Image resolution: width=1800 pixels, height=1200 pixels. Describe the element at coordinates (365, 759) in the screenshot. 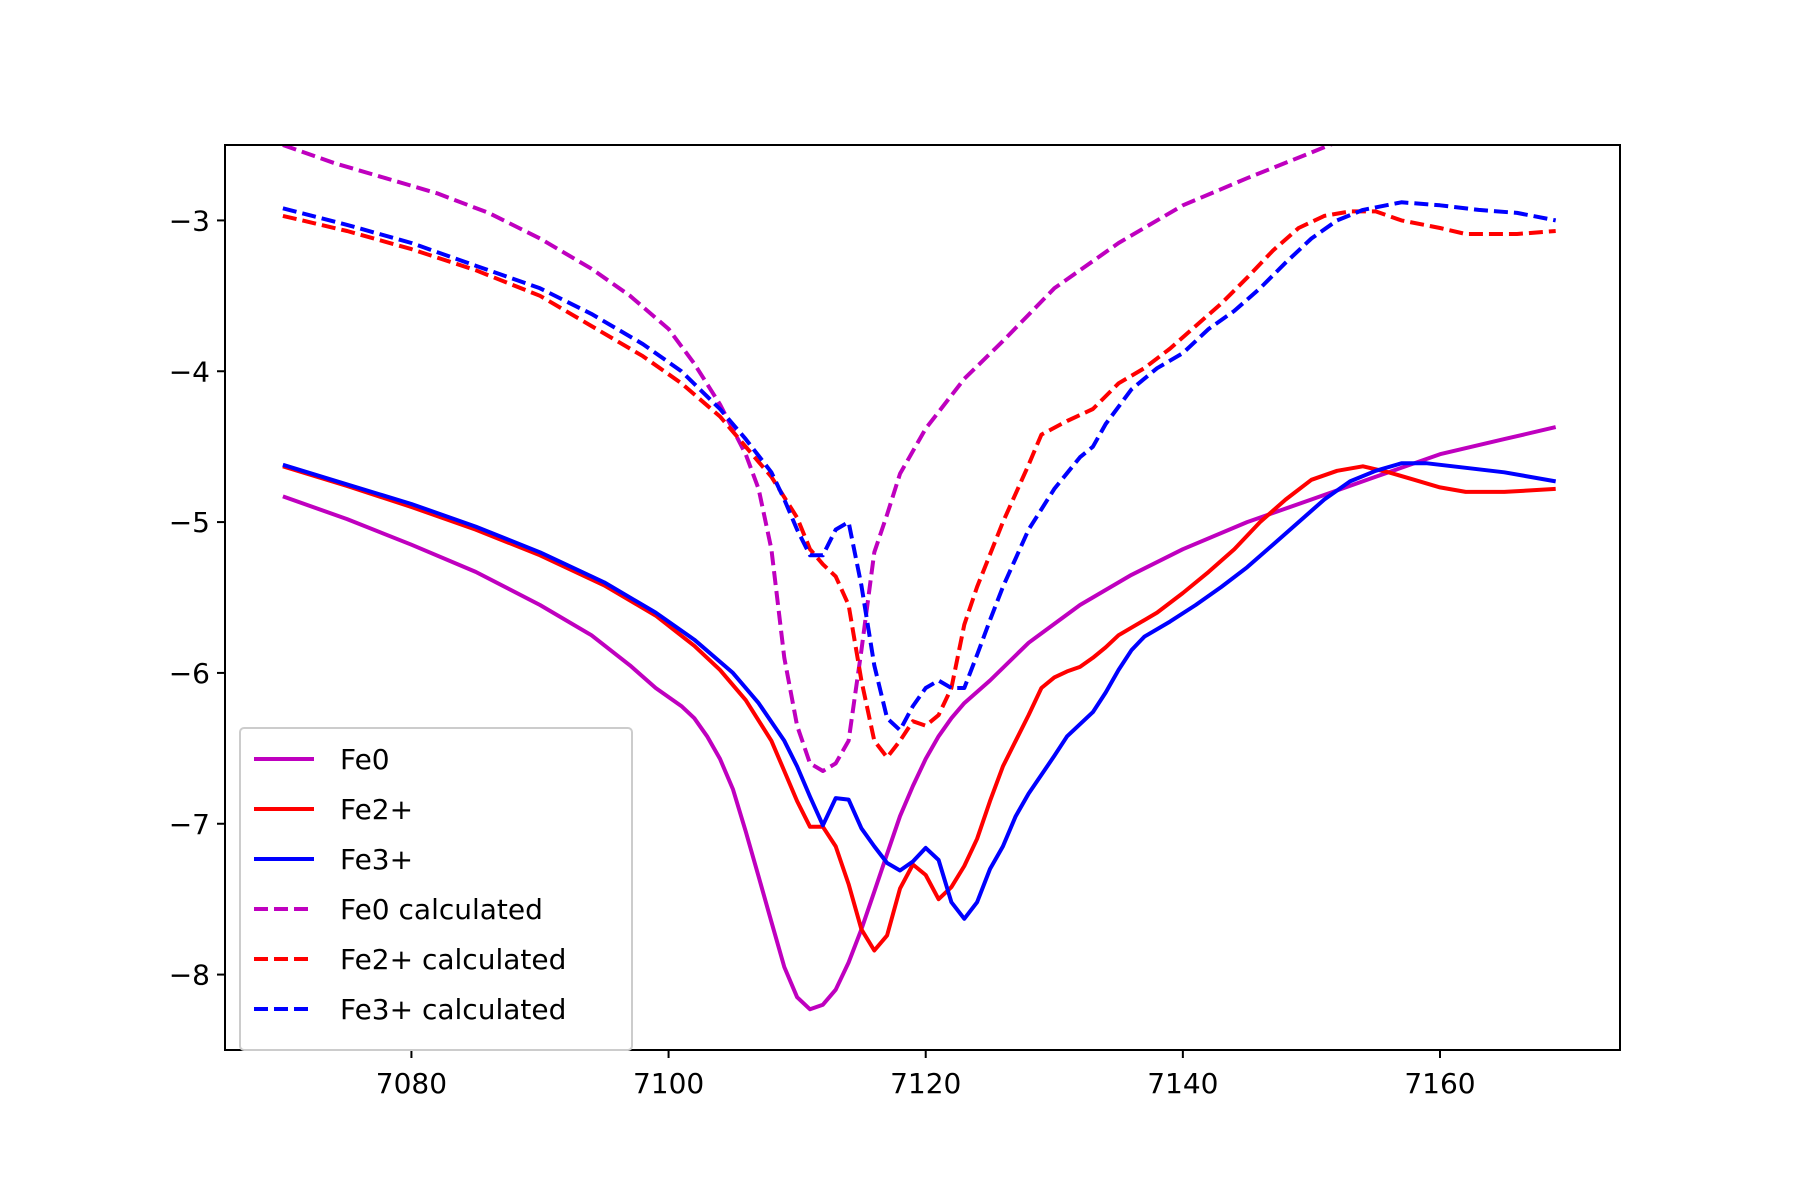

I see `legend-label-fe0: Fe0` at that location.